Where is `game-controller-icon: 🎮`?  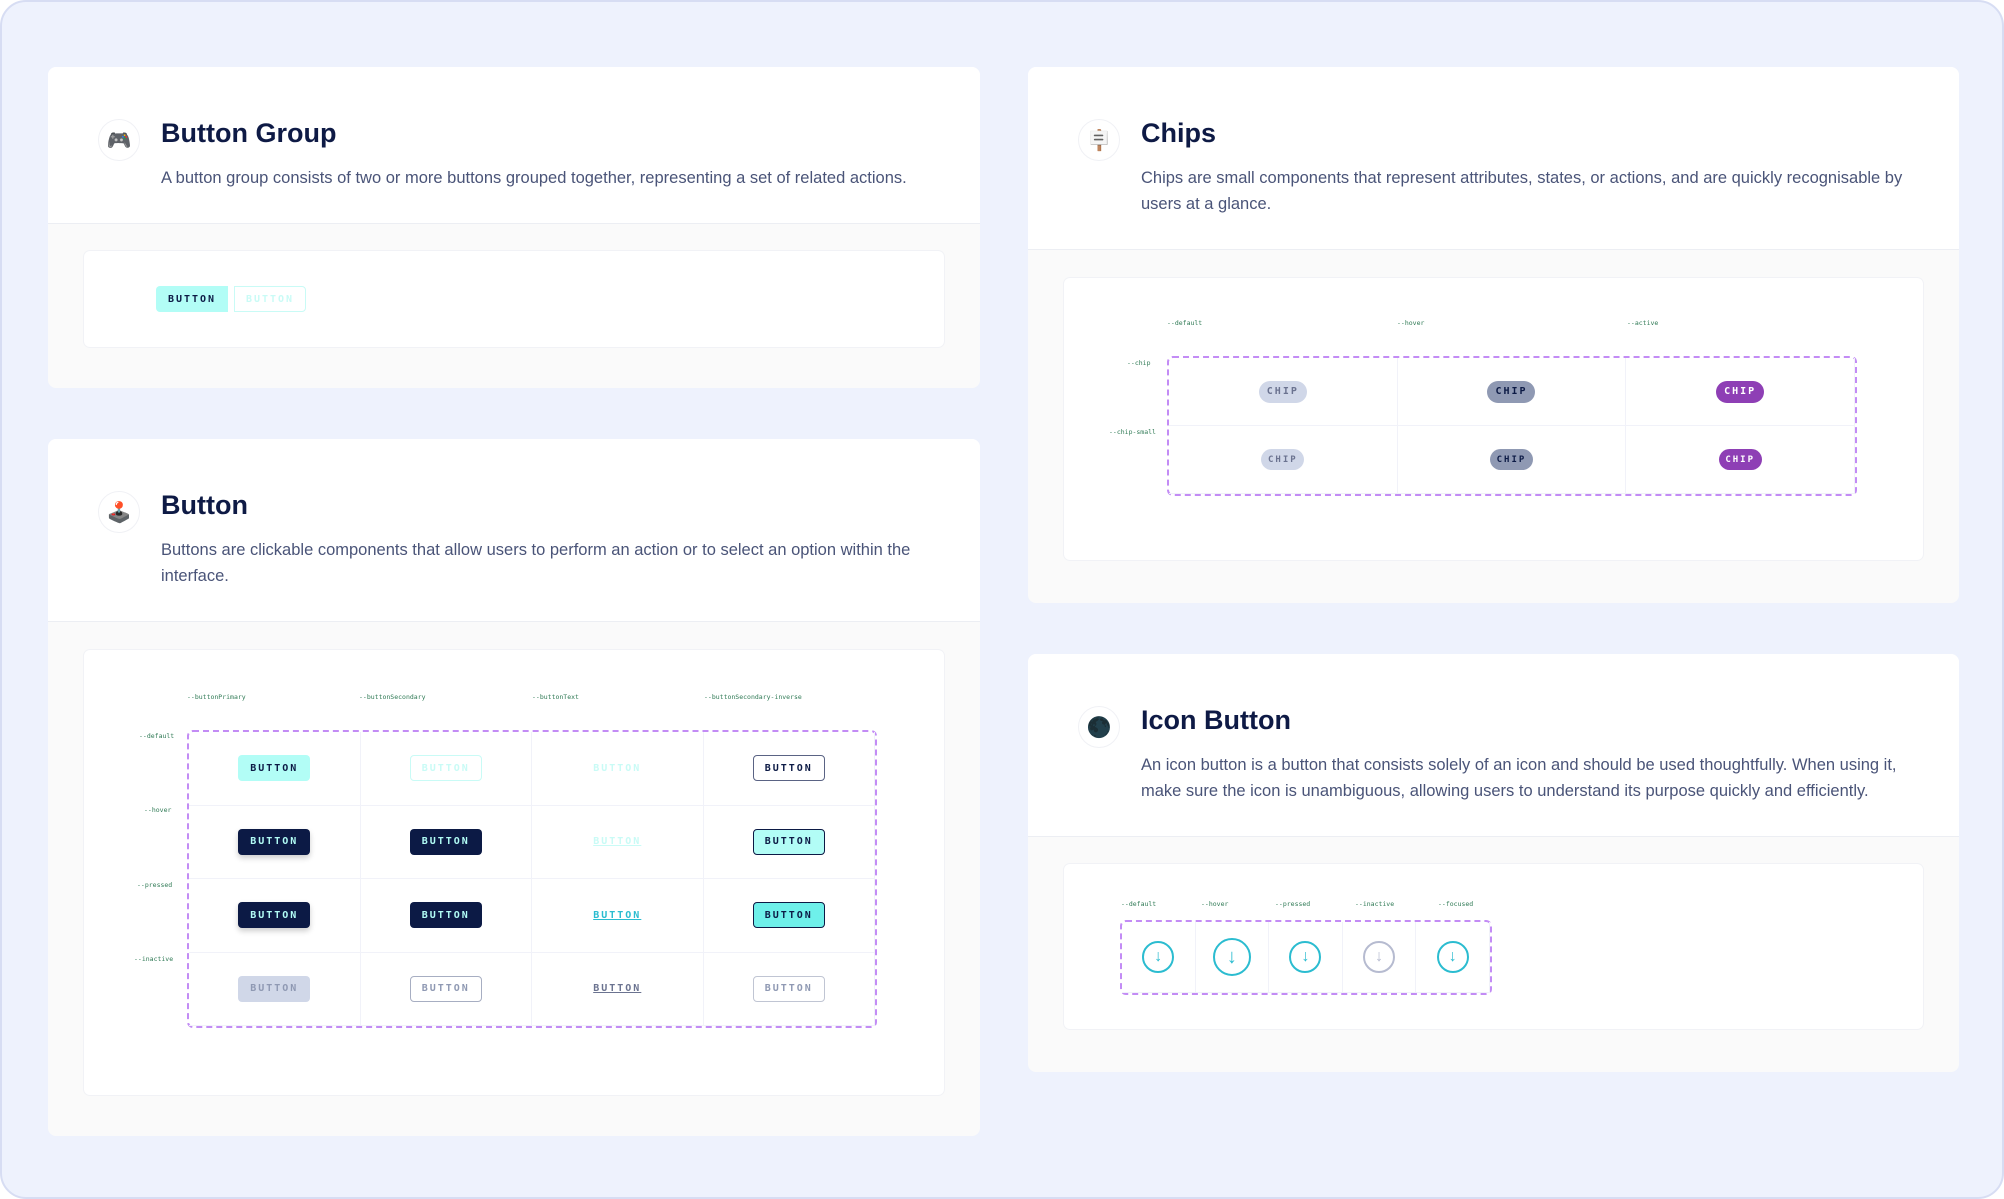 game-controller-icon: 🎮 is located at coordinates (119, 140).